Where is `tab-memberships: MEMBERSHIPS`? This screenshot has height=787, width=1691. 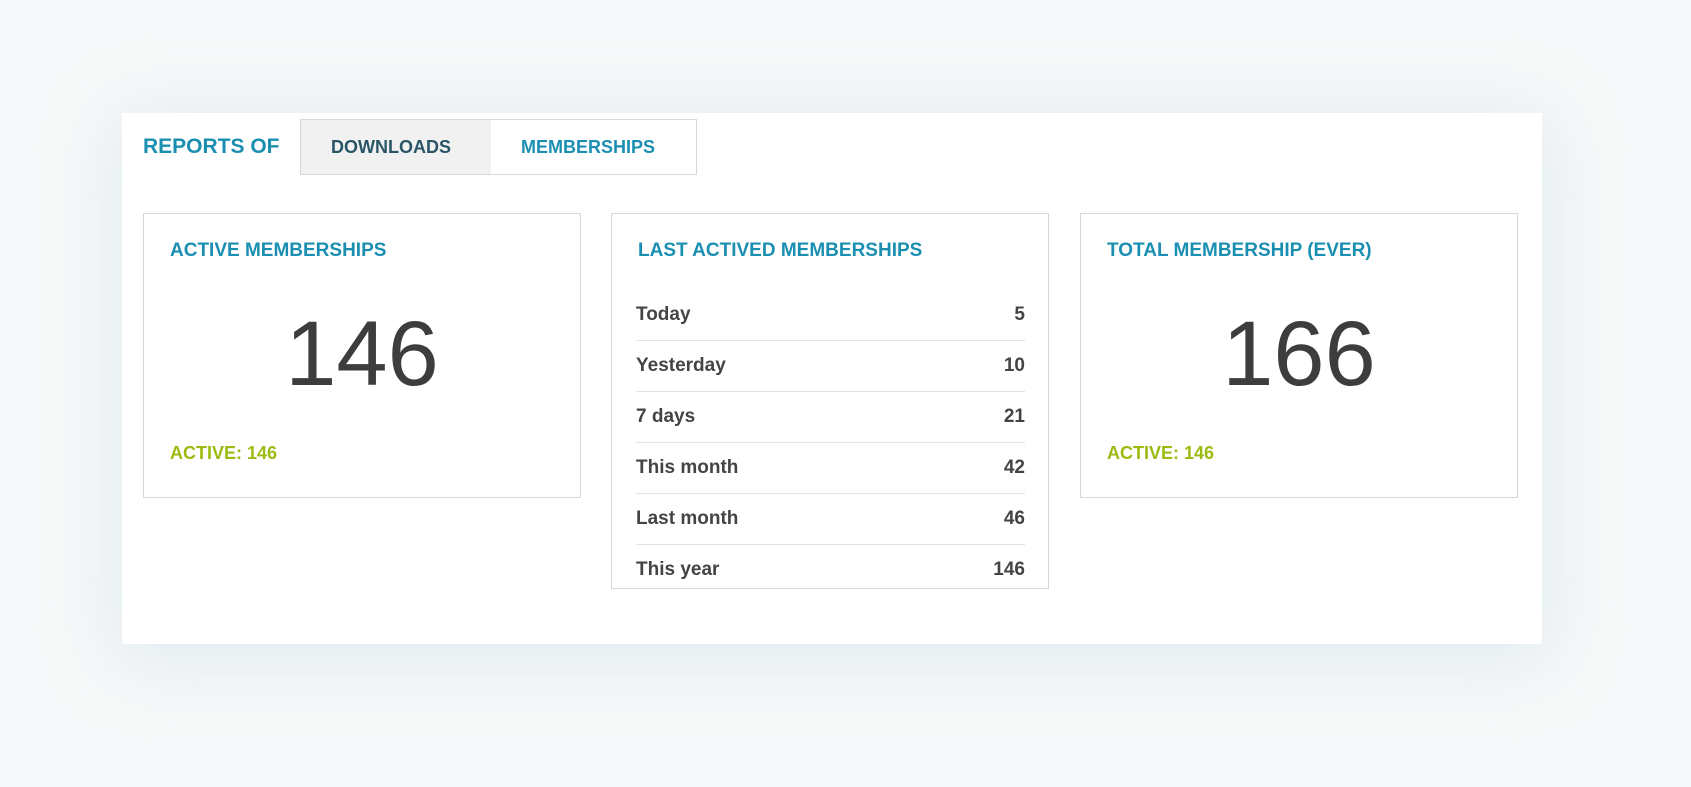 tab-memberships: MEMBERSHIPS is located at coordinates (593, 147).